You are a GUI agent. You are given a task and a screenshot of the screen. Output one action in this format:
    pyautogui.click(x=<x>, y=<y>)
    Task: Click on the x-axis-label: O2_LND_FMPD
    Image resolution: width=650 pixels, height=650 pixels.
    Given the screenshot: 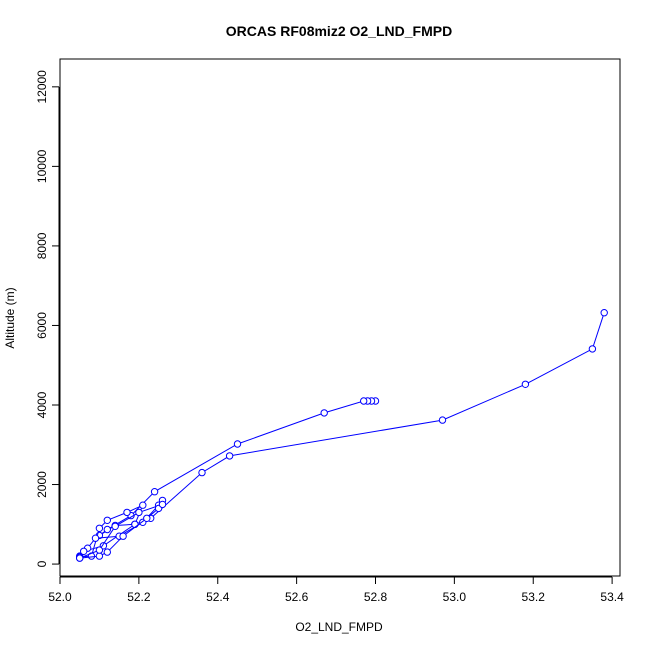 What is the action you would take?
    pyautogui.click(x=339, y=627)
    